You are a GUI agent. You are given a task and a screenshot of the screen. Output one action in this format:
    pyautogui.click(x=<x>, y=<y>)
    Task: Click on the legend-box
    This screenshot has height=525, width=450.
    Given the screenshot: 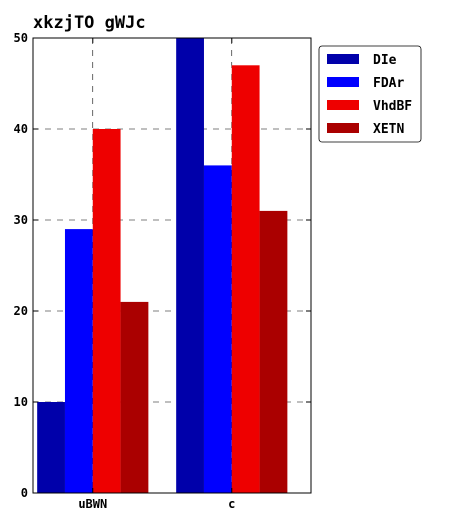 What is the action you would take?
    pyautogui.click(x=370, y=94)
    